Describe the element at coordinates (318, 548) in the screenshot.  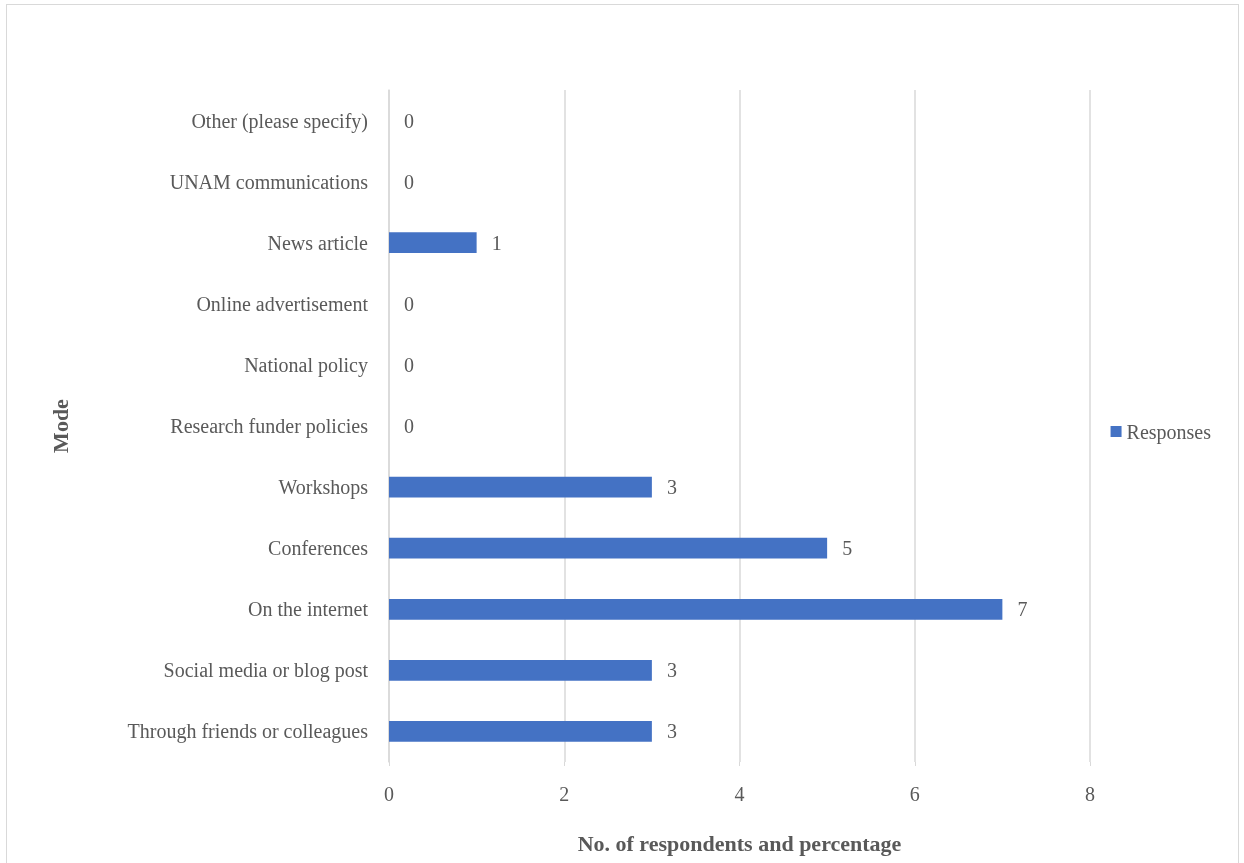
I see `y-tick-label: Conferences` at that location.